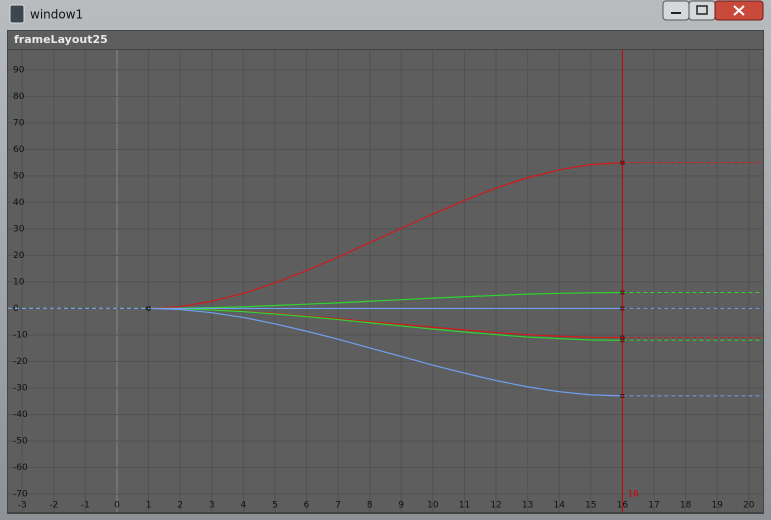 The width and height of the screenshot is (771, 520). What do you see at coordinates (653, 506) in the screenshot?
I see `x-tick-label: 17` at bounding box center [653, 506].